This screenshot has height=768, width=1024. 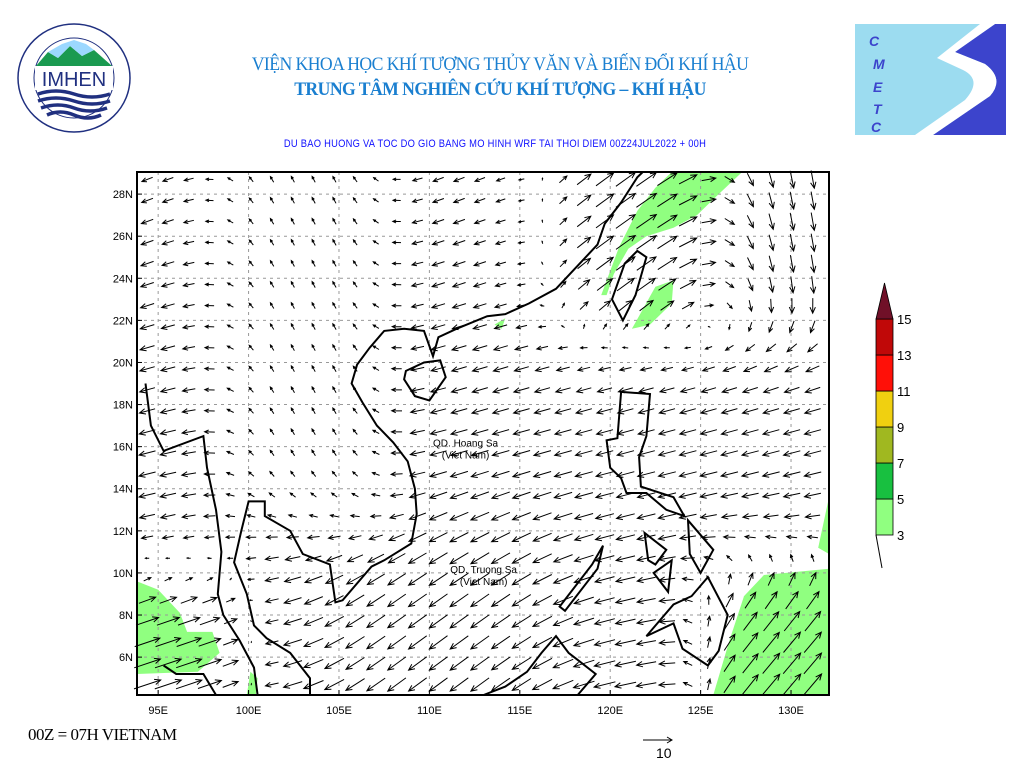 What do you see at coordinates (465, 444) in the screenshot?
I see `island-label: QD. Hoang Sa` at bounding box center [465, 444].